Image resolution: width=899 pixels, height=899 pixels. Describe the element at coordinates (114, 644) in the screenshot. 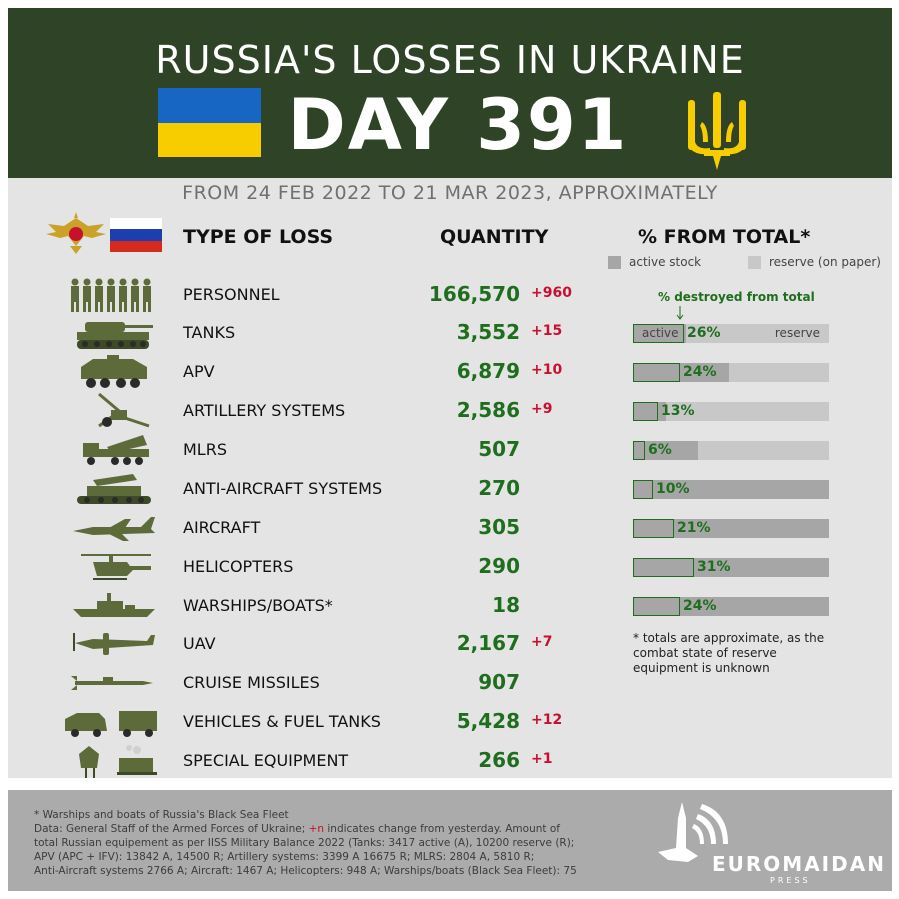

I see `uav-icon` at that location.